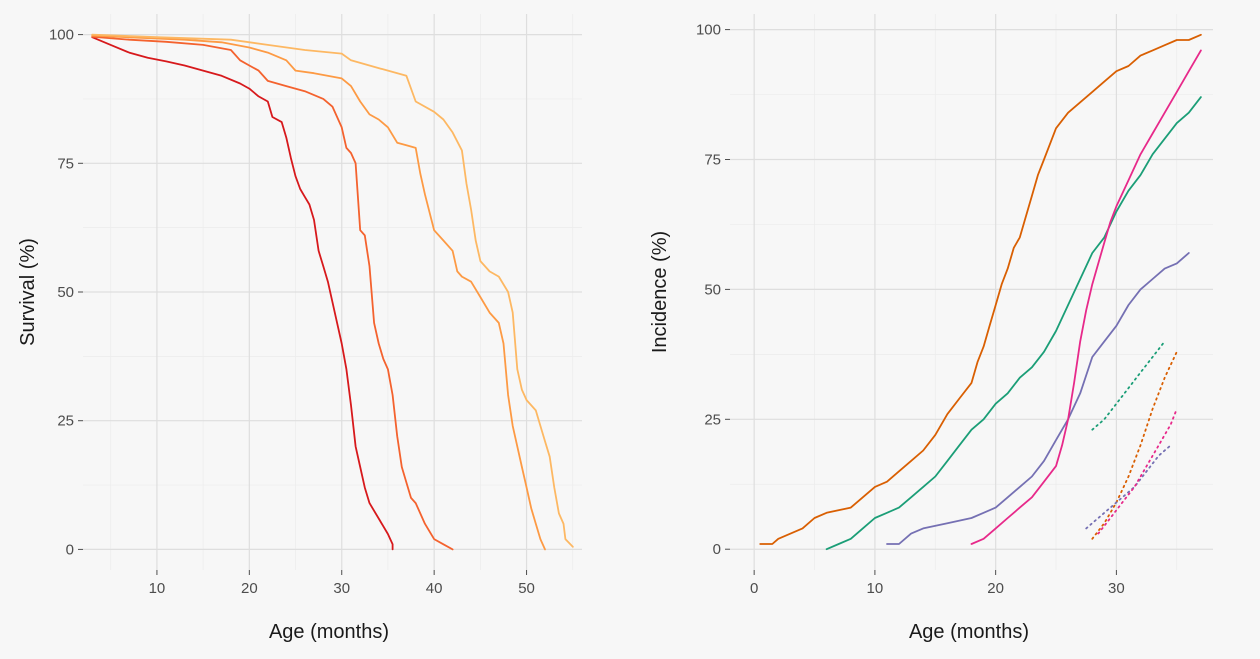 The image size is (1260, 659). I want to click on survival-y-tick-label: 25, so click(65, 421).